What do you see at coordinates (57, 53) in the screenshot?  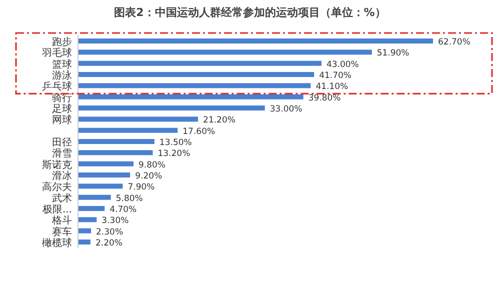 I see `y-tick-label: 羽毛球` at bounding box center [57, 53].